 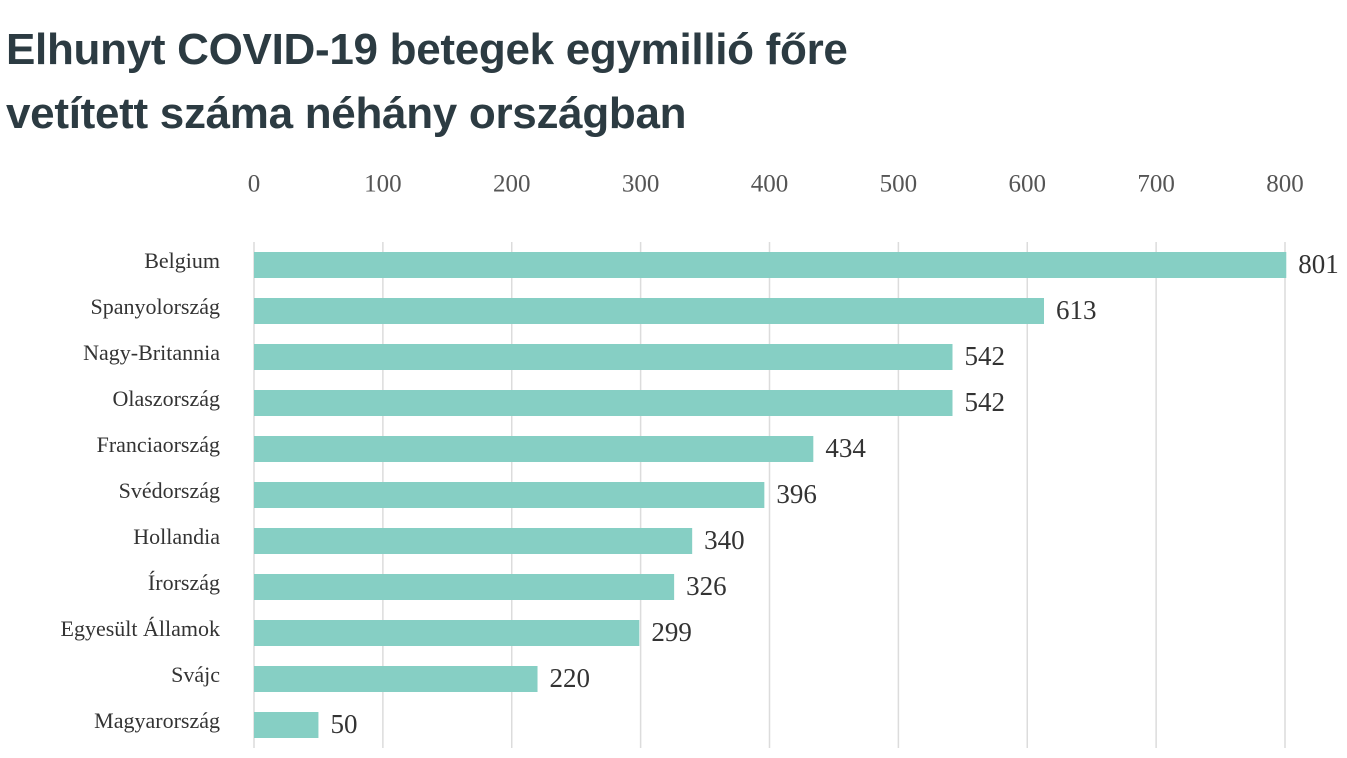 I want to click on x-tick-label: 800, so click(x=1285, y=184).